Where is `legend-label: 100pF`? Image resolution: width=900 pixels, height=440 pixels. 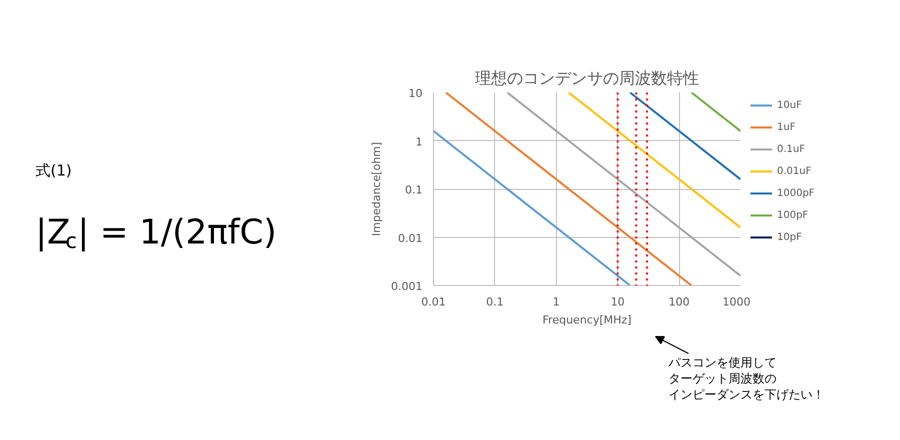 legend-label: 100pF is located at coordinates (792, 215).